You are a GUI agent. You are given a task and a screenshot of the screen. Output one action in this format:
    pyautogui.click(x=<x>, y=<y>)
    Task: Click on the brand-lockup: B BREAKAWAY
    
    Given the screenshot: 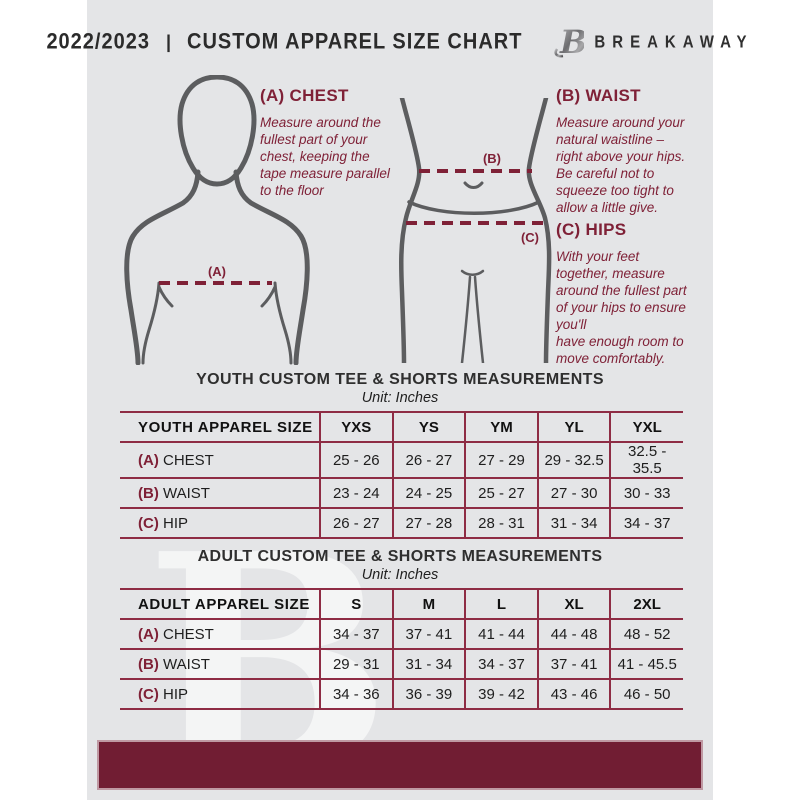 What is the action you would take?
    pyautogui.click(x=653, y=42)
    